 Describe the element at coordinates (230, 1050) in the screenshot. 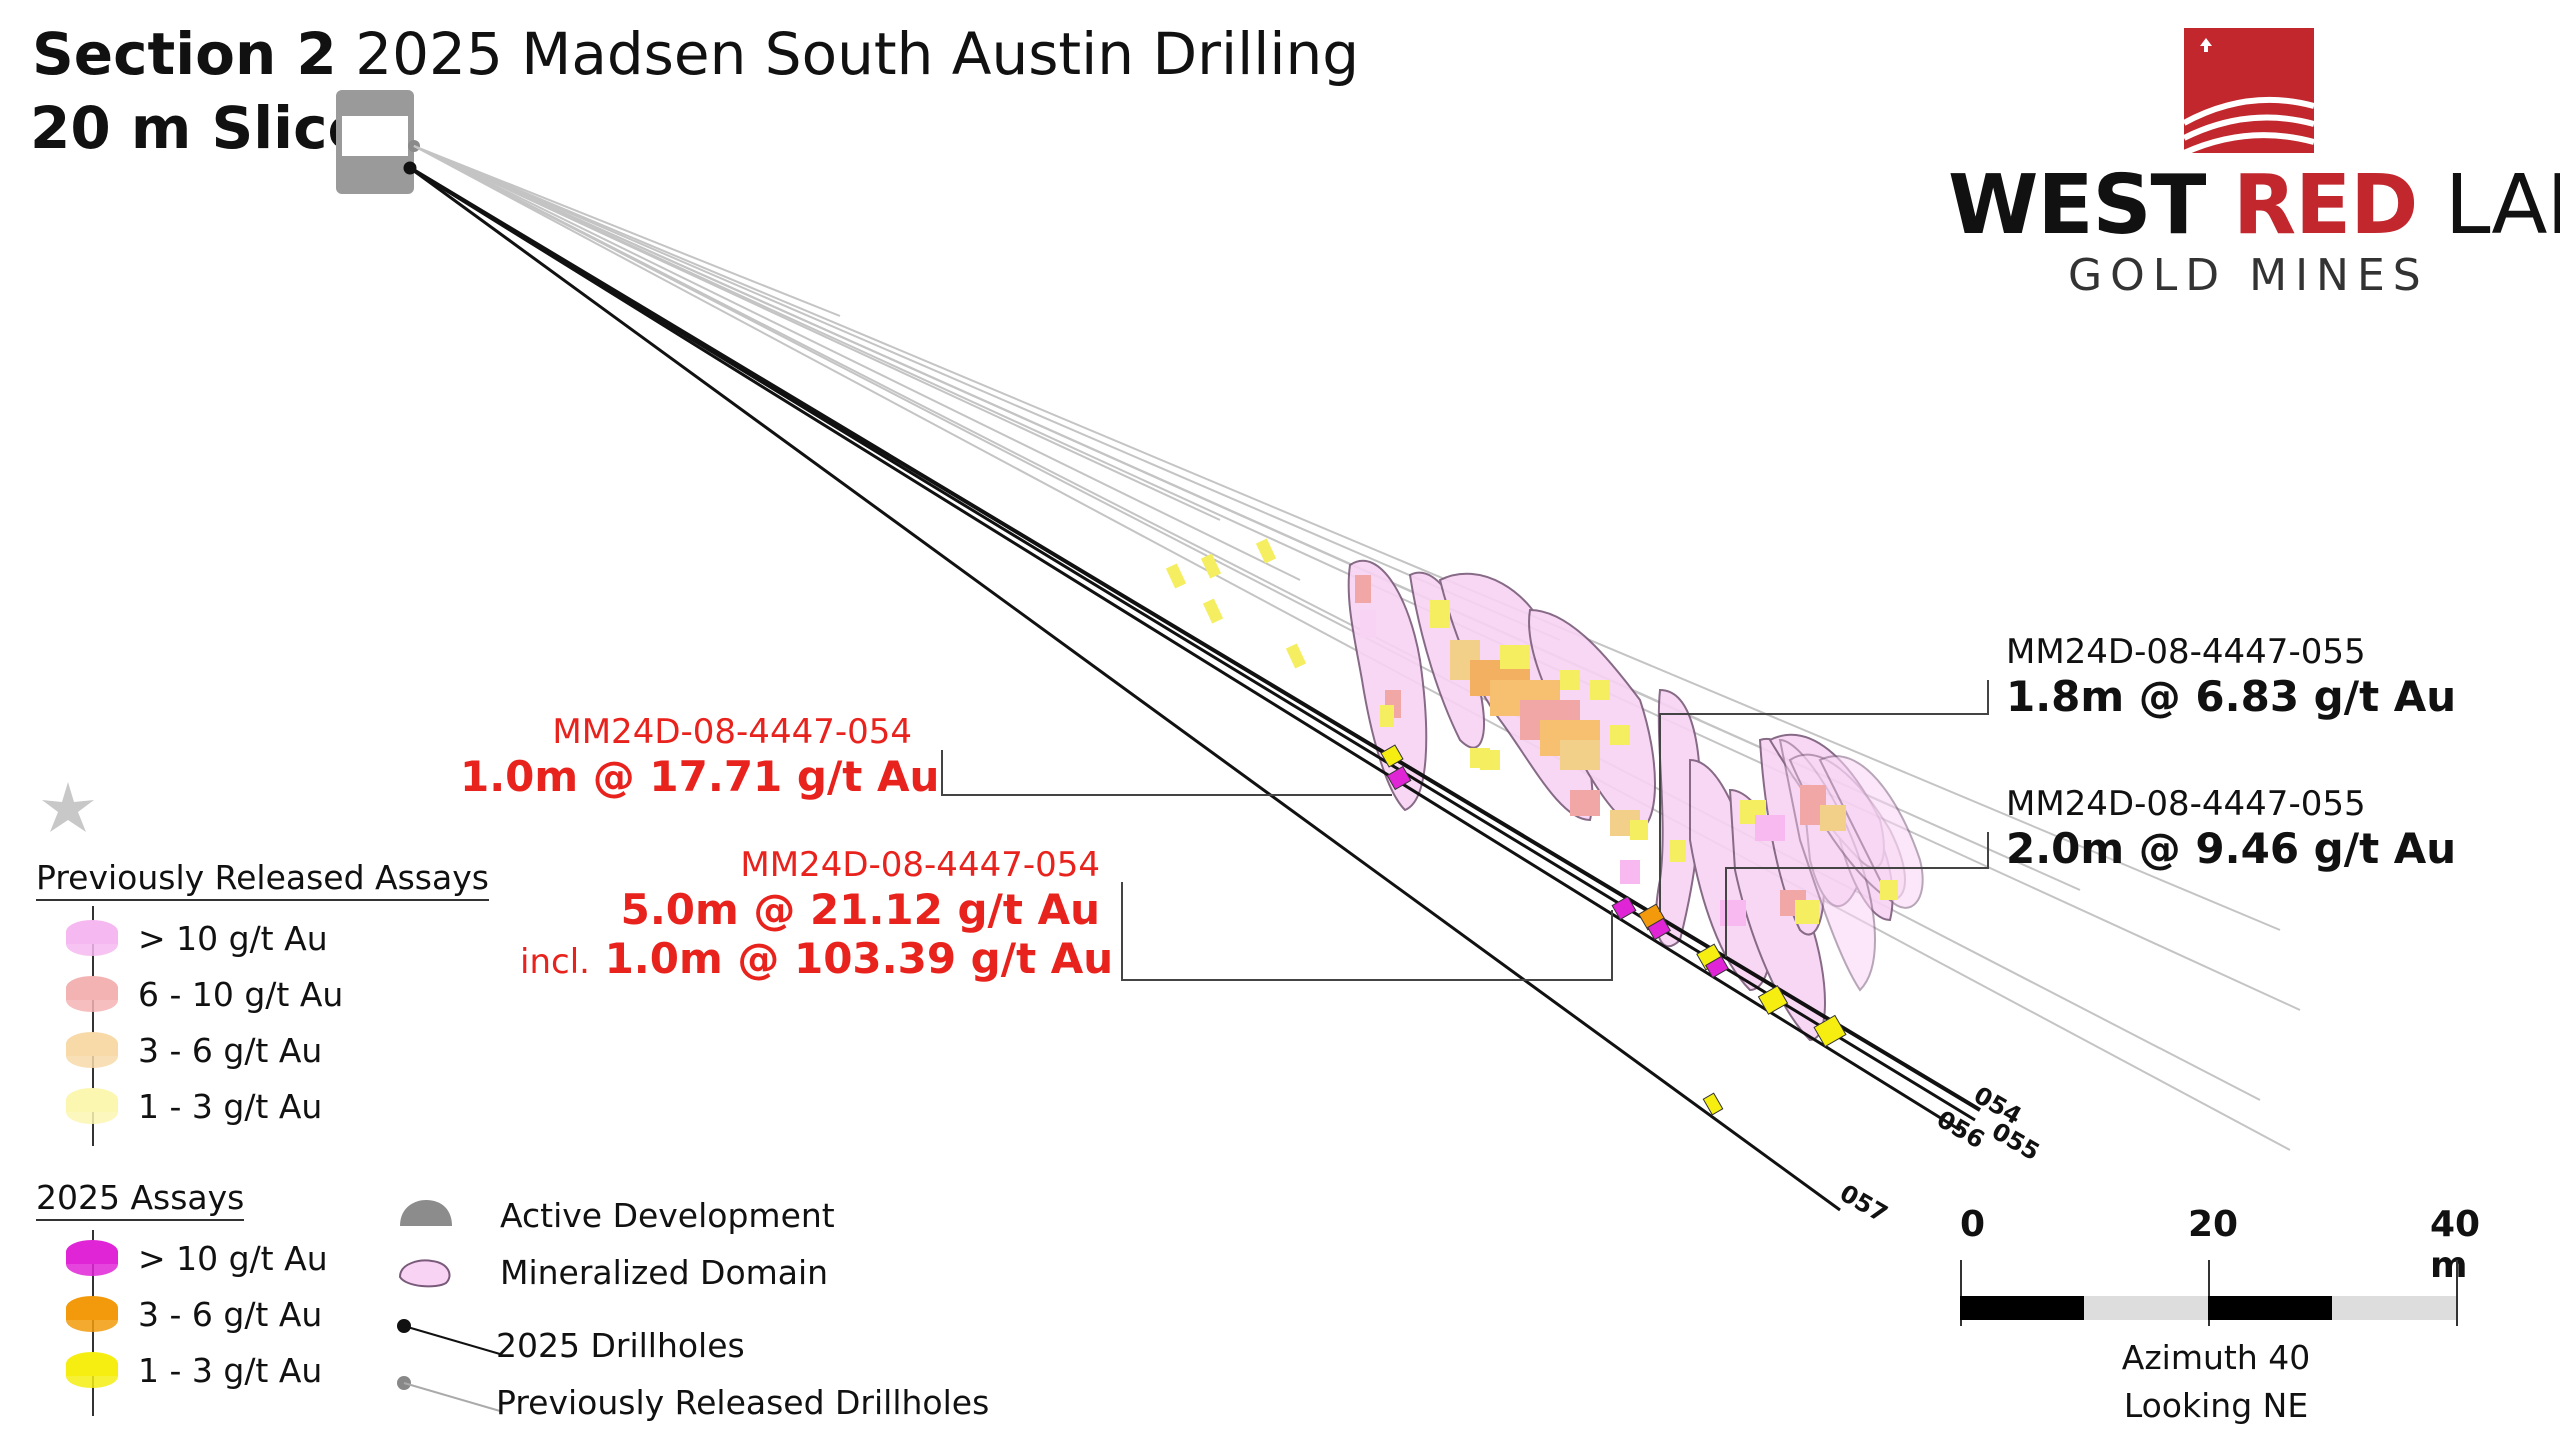

I see `legend-previous-label: 3 - 6 g/t Au` at that location.